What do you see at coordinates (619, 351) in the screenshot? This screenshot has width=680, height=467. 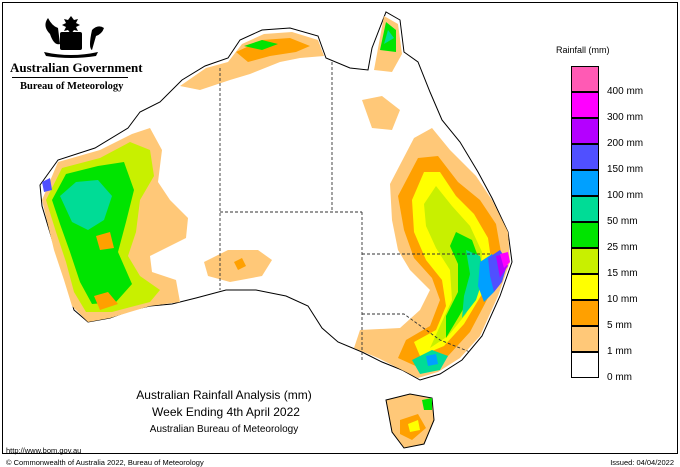 I see `legend-label: 1 mm` at bounding box center [619, 351].